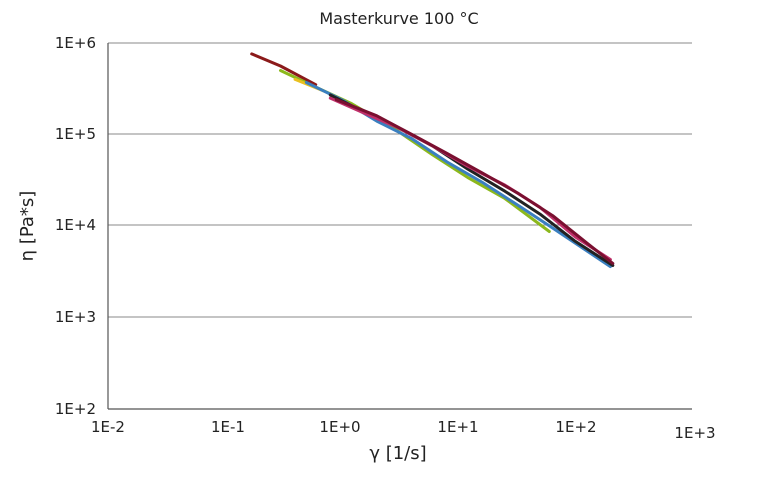  What do you see at coordinates (398, 18) in the screenshot?
I see `chart-title: Masterkurve 100 °C` at bounding box center [398, 18].